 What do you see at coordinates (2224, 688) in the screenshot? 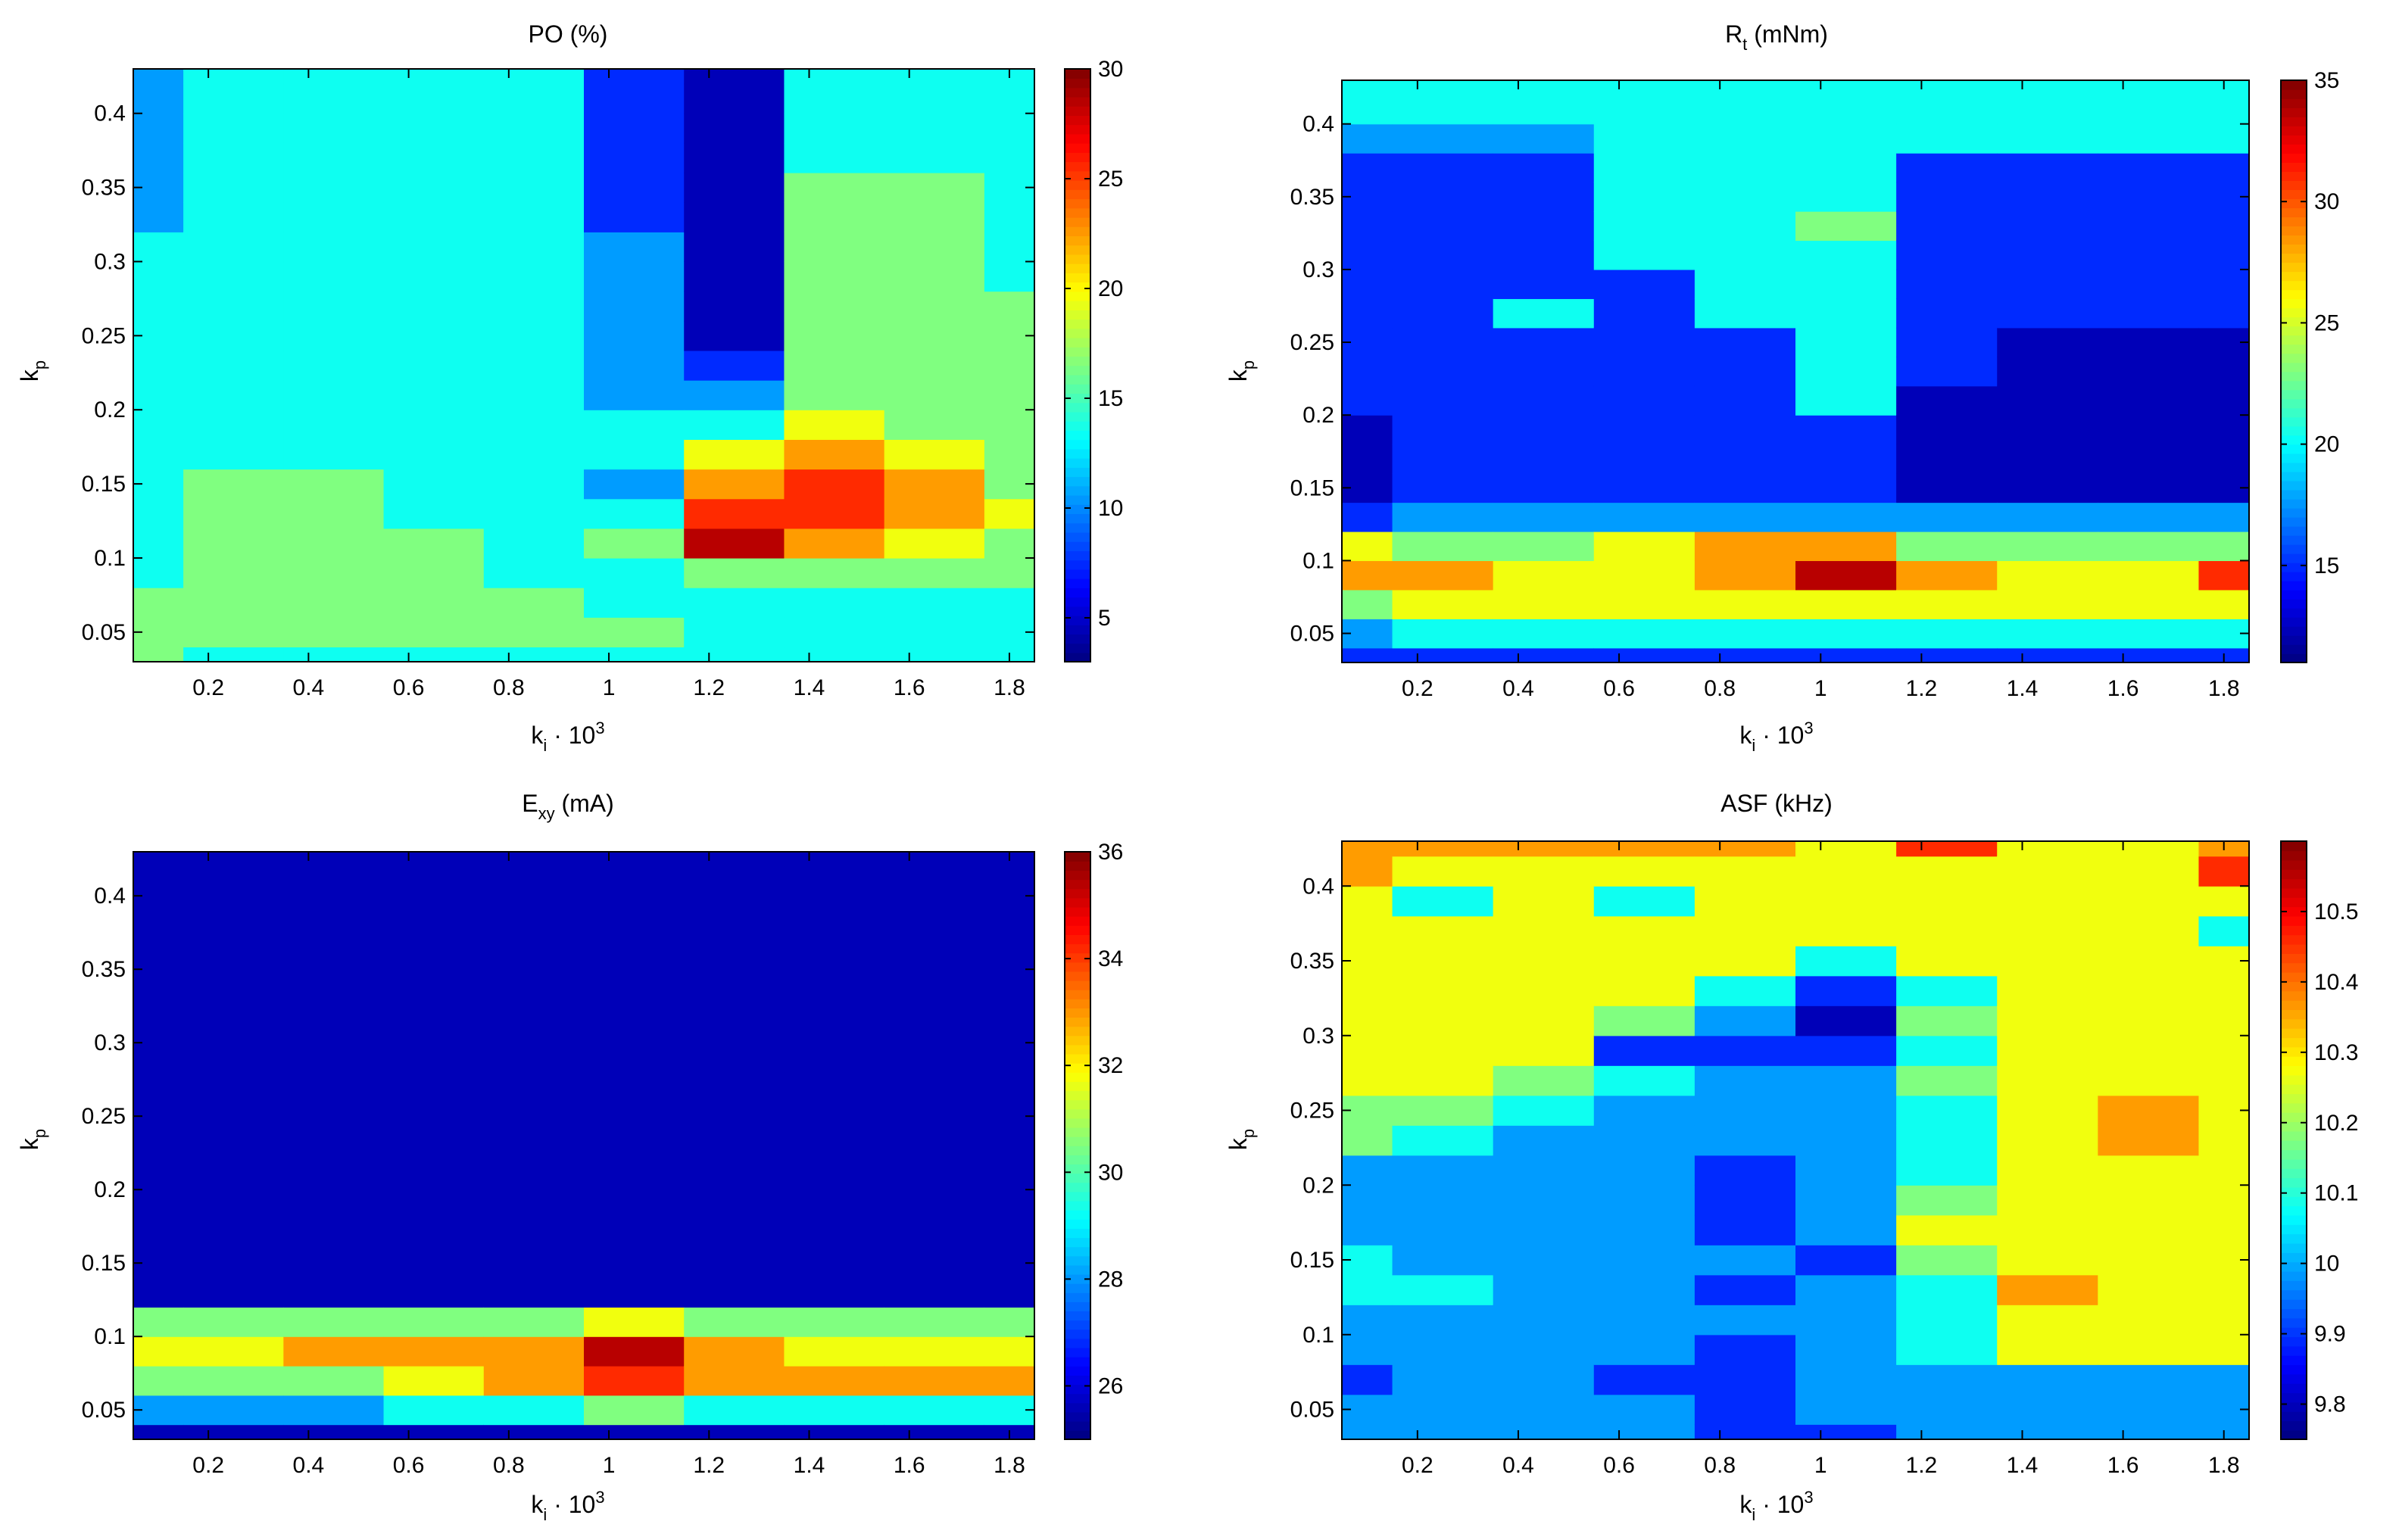
I see `x-tick-label: 1.8` at bounding box center [2224, 688].